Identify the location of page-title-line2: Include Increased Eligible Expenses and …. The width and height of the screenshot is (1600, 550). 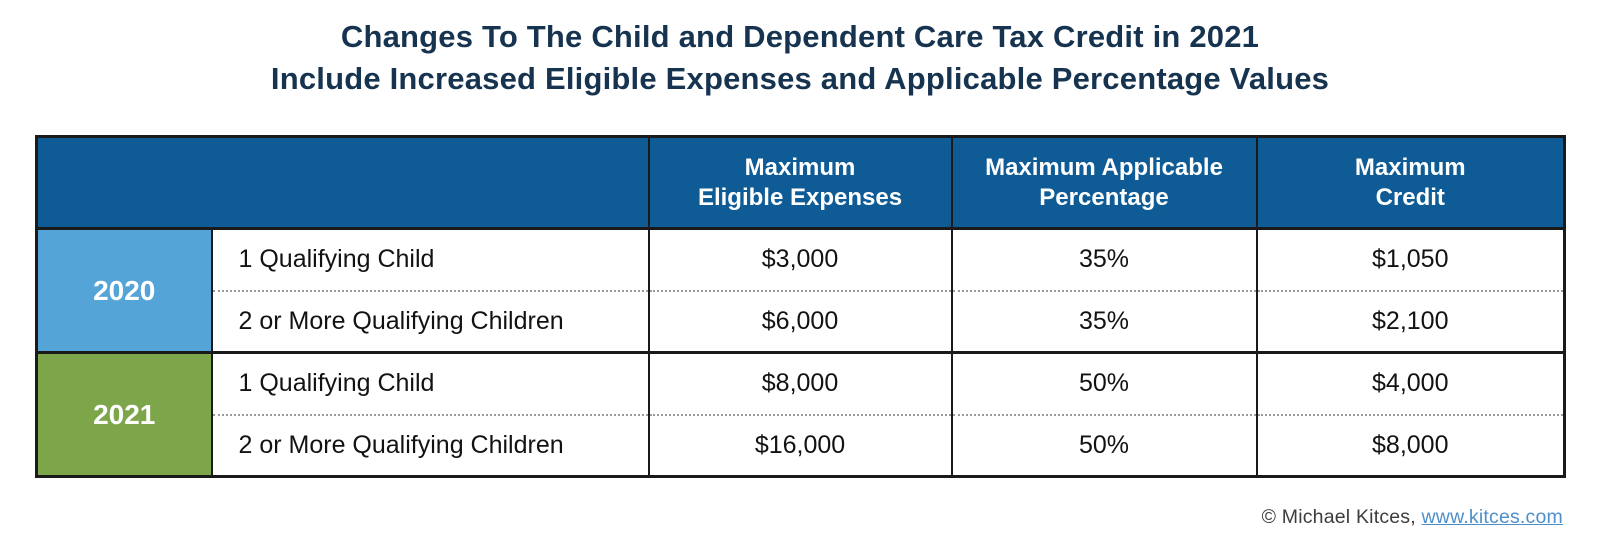
(800, 78).